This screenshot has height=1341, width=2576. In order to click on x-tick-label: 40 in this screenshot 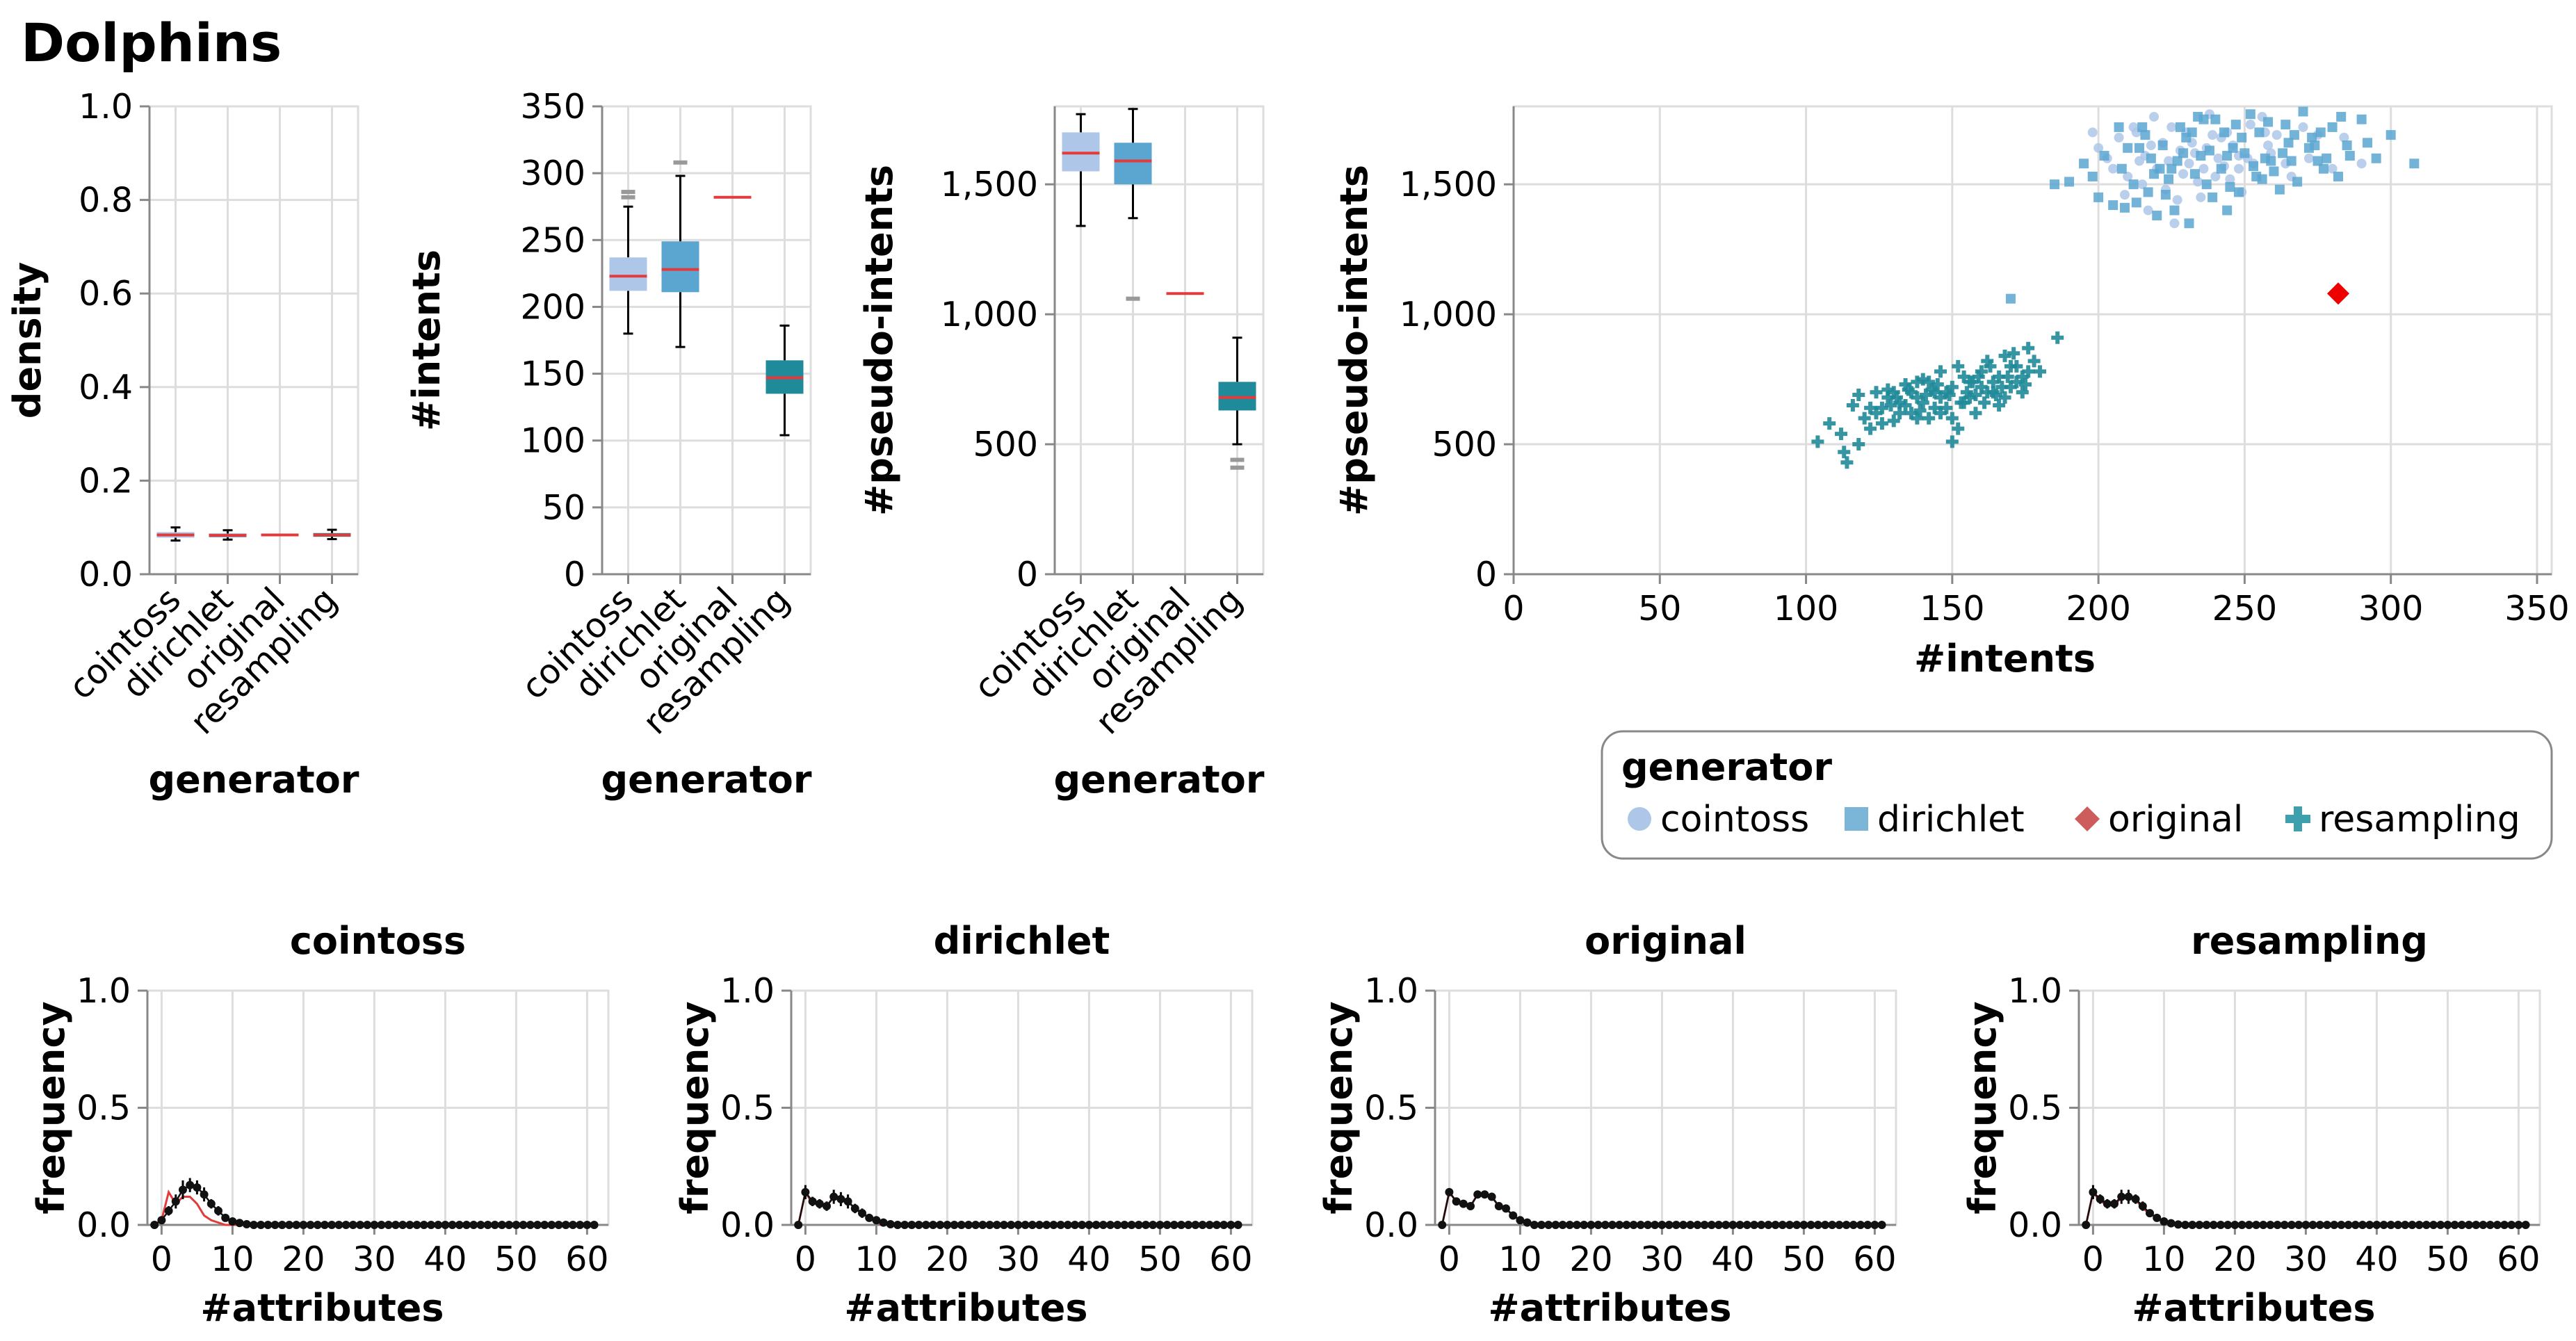, I will do `click(1732, 1259)`.